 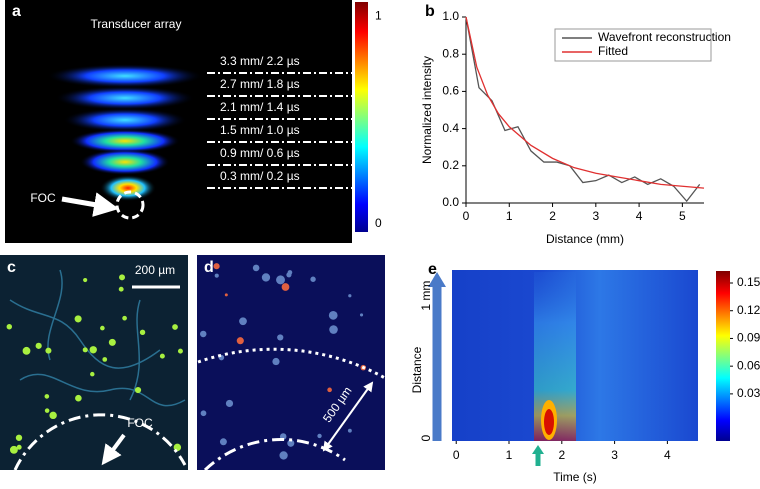 I want to click on annotation: 0.3 mm/ 0.2 µs, so click(x=260, y=176).